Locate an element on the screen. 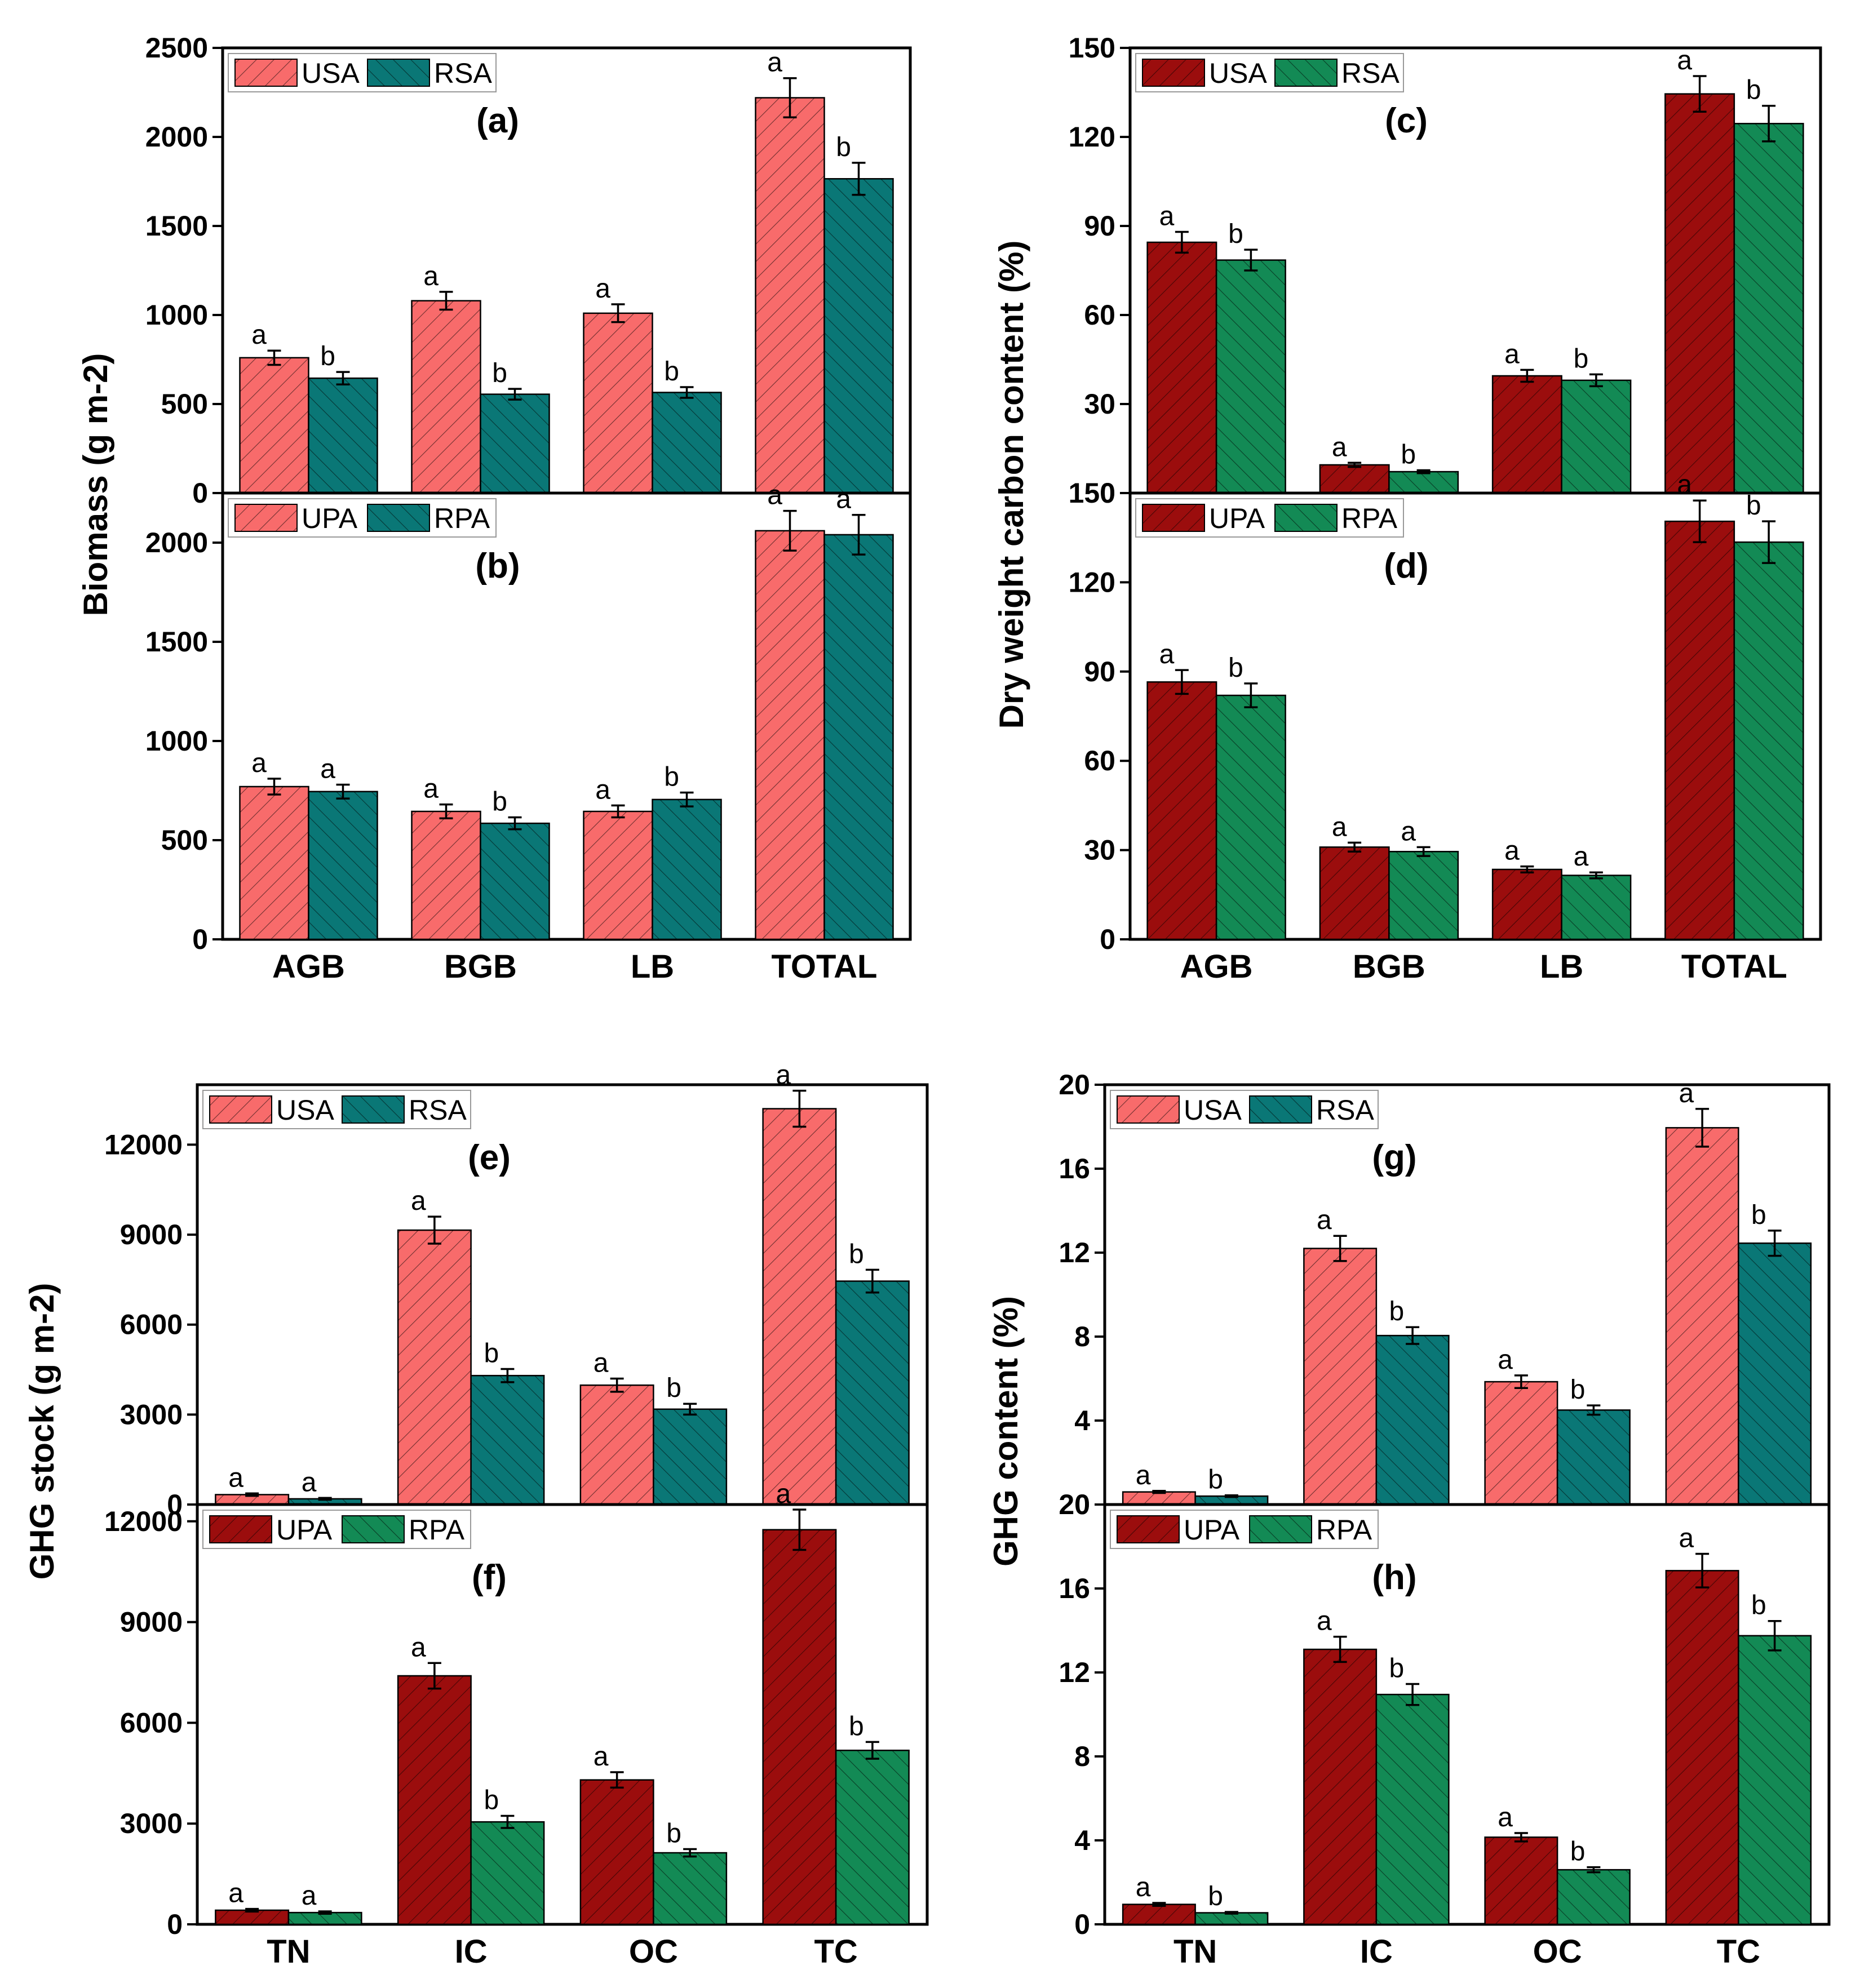  y-tick-label: 9000 is located at coordinates (151, 1235).